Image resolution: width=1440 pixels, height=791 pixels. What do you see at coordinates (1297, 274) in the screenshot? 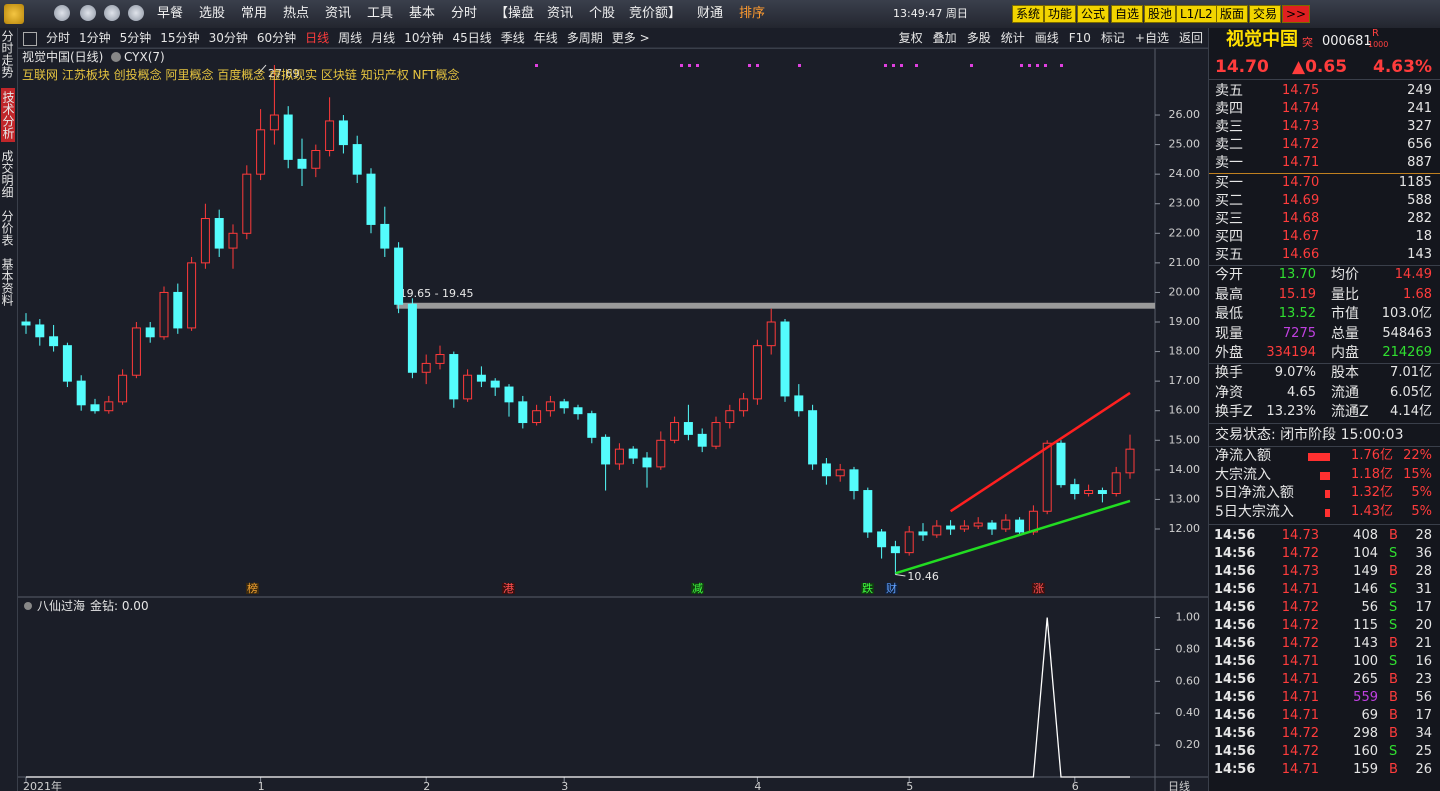
I see `stat-value: 13.70` at bounding box center [1297, 274].